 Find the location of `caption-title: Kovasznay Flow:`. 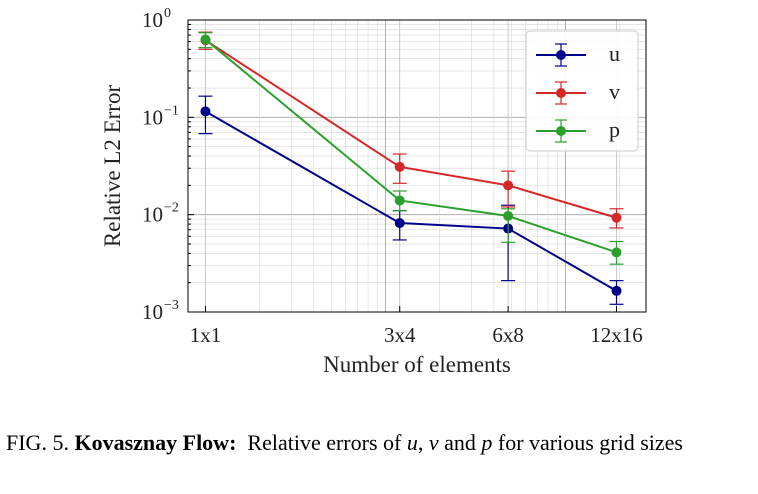

caption-title: Kovasznay Flow: is located at coordinates (155, 442).